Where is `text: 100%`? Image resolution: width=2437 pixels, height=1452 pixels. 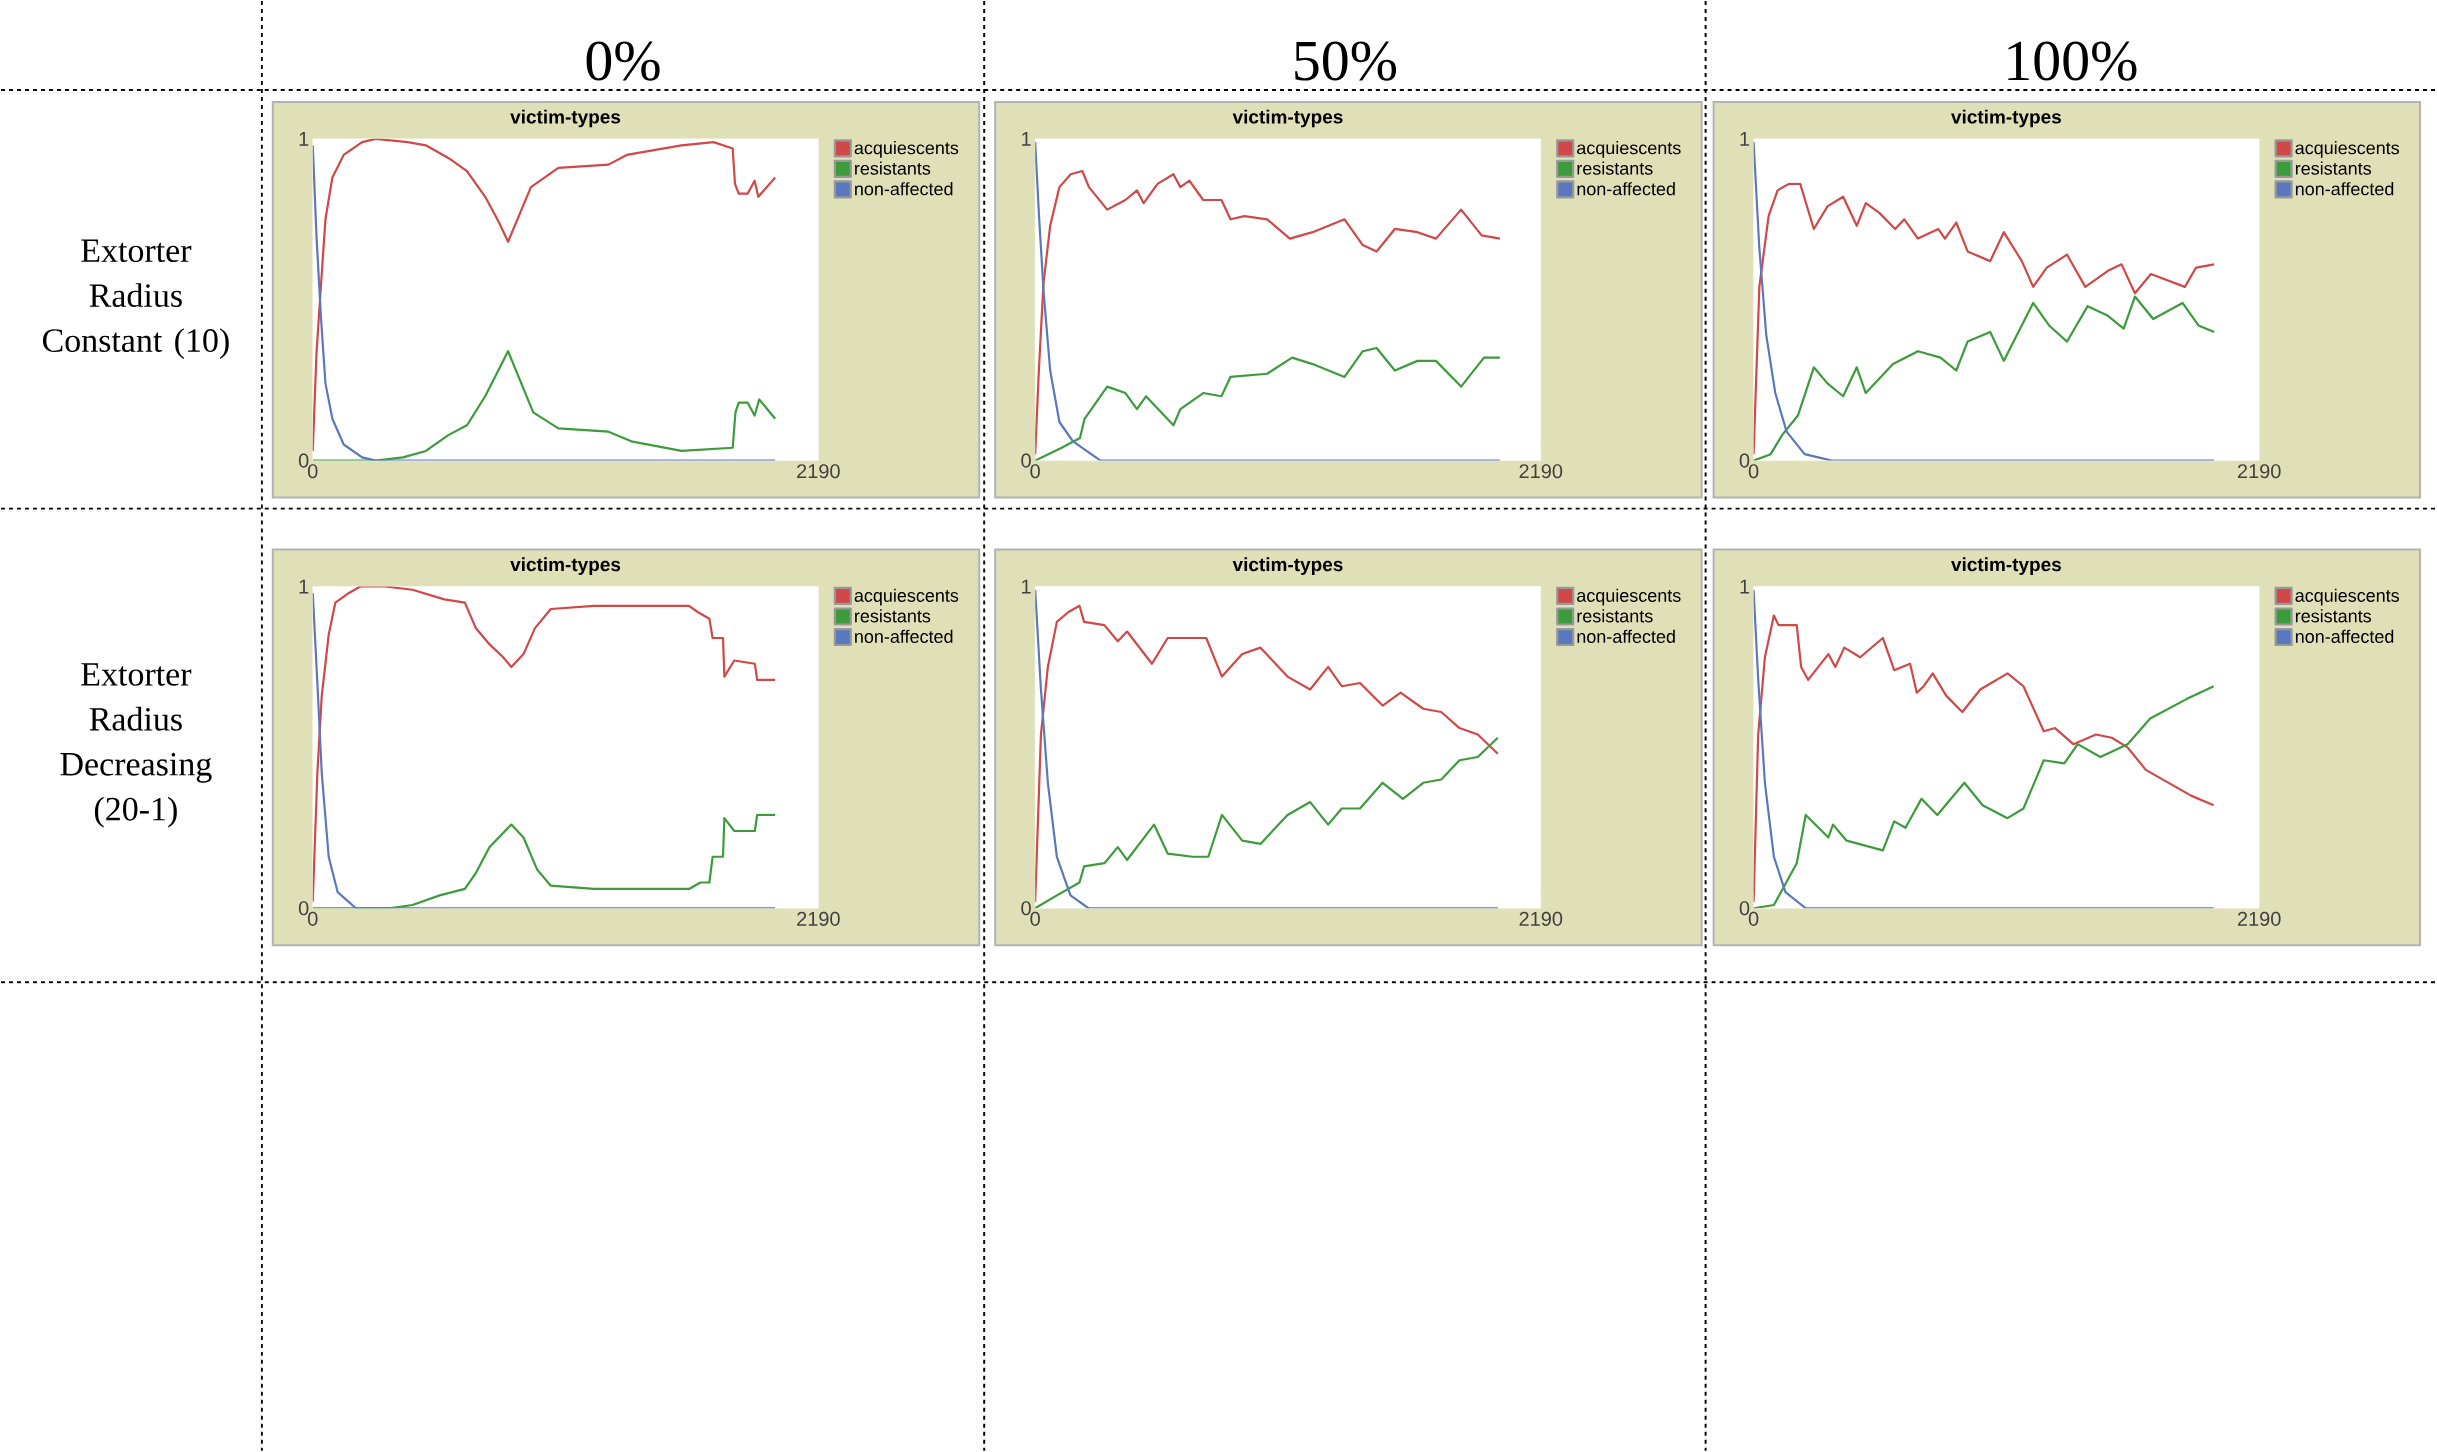
text: 100% is located at coordinates (2072, 61).